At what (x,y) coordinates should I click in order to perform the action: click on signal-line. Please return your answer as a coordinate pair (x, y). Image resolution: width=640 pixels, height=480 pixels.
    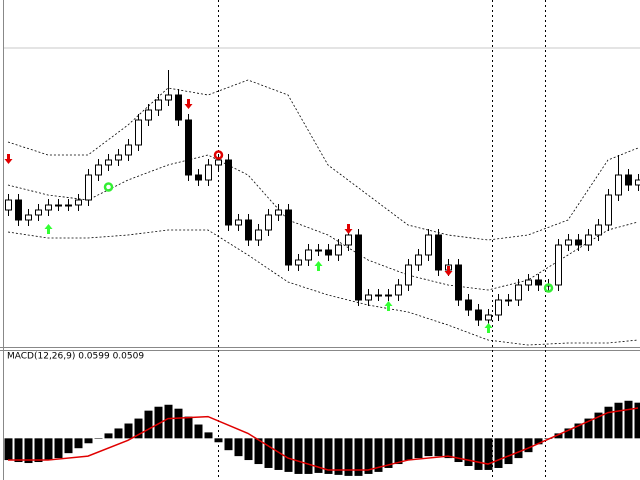
    Looking at the image, I should click on (323, 439).